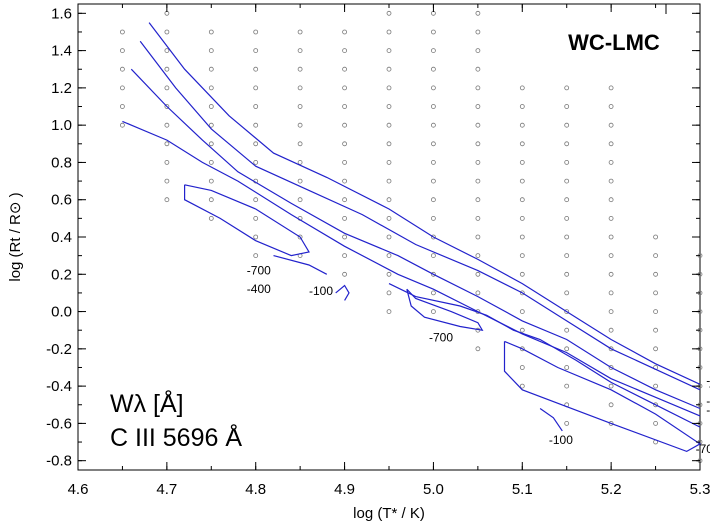 This screenshot has height=526, width=710. Describe the element at coordinates (78, 489) in the screenshot. I see `x-tick-label: 4.6` at that location.